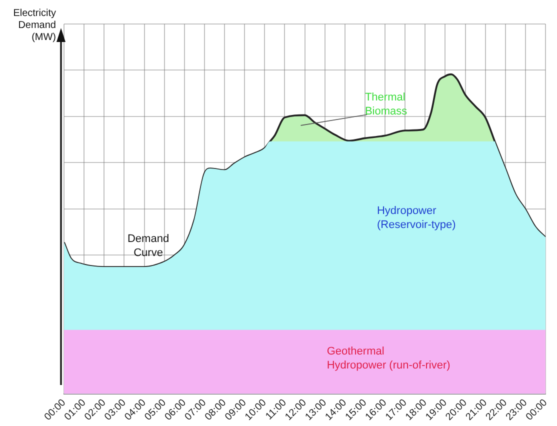 The width and height of the screenshot is (557, 426). What do you see at coordinates (416, 218) in the screenshot?
I see `series-label: Hydropower (Reservoir-type)` at bounding box center [416, 218].